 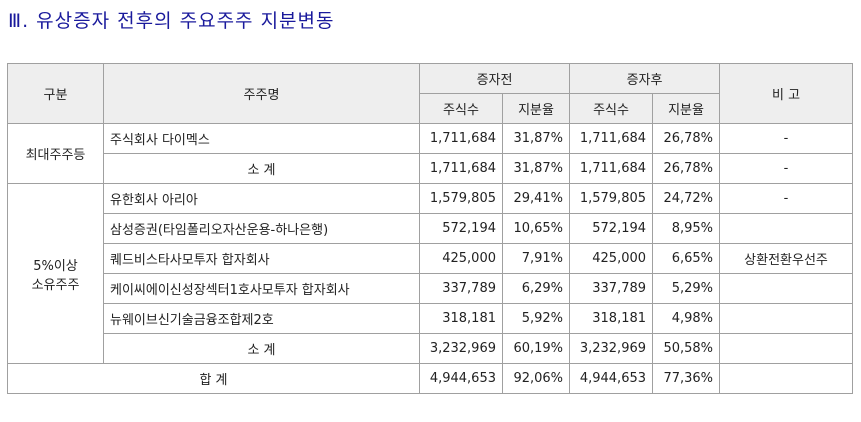 I want to click on number-cell: 5,92%, so click(x=536, y=318).